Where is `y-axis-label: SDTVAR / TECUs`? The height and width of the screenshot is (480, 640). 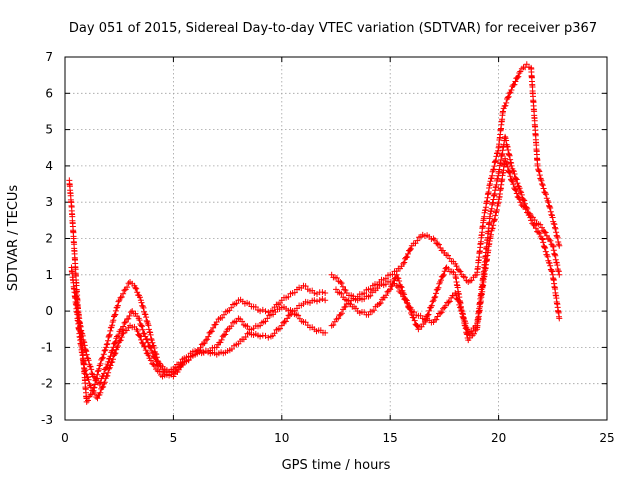
y-axis-label: SDTVAR / TECUs is located at coordinates (13, 238).